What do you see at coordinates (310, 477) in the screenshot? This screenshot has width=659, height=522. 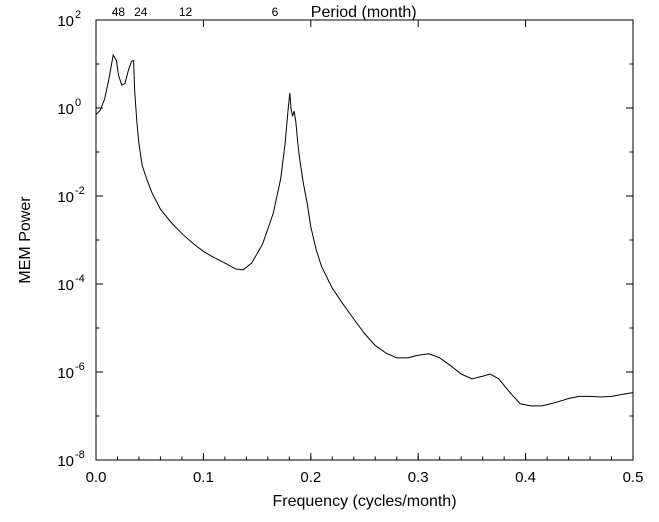 I see `x-tick-label: 0.2` at bounding box center [310, 477].